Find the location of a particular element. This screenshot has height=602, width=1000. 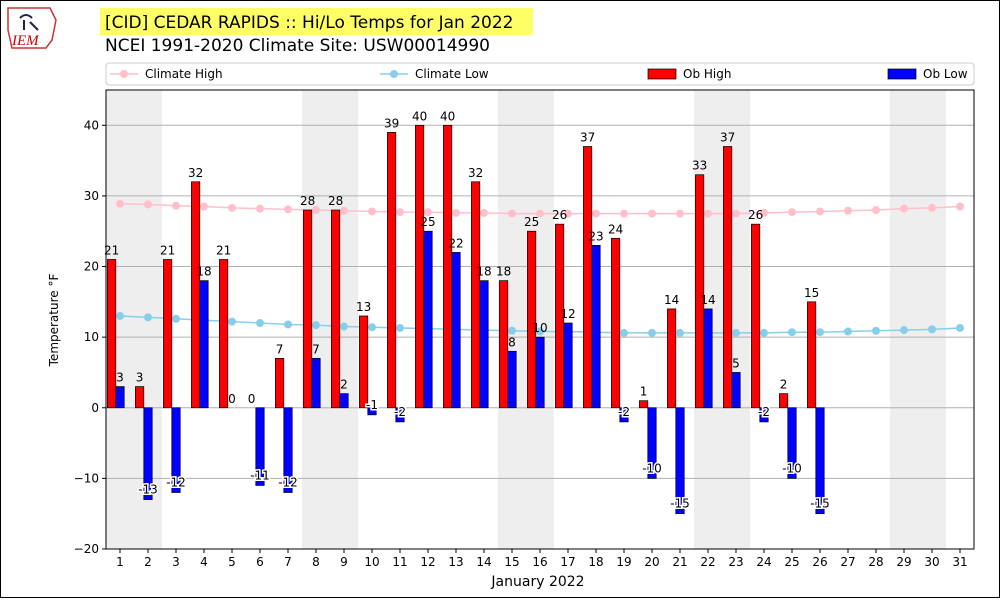

legend-swatch is located at coordinates (902, 74).